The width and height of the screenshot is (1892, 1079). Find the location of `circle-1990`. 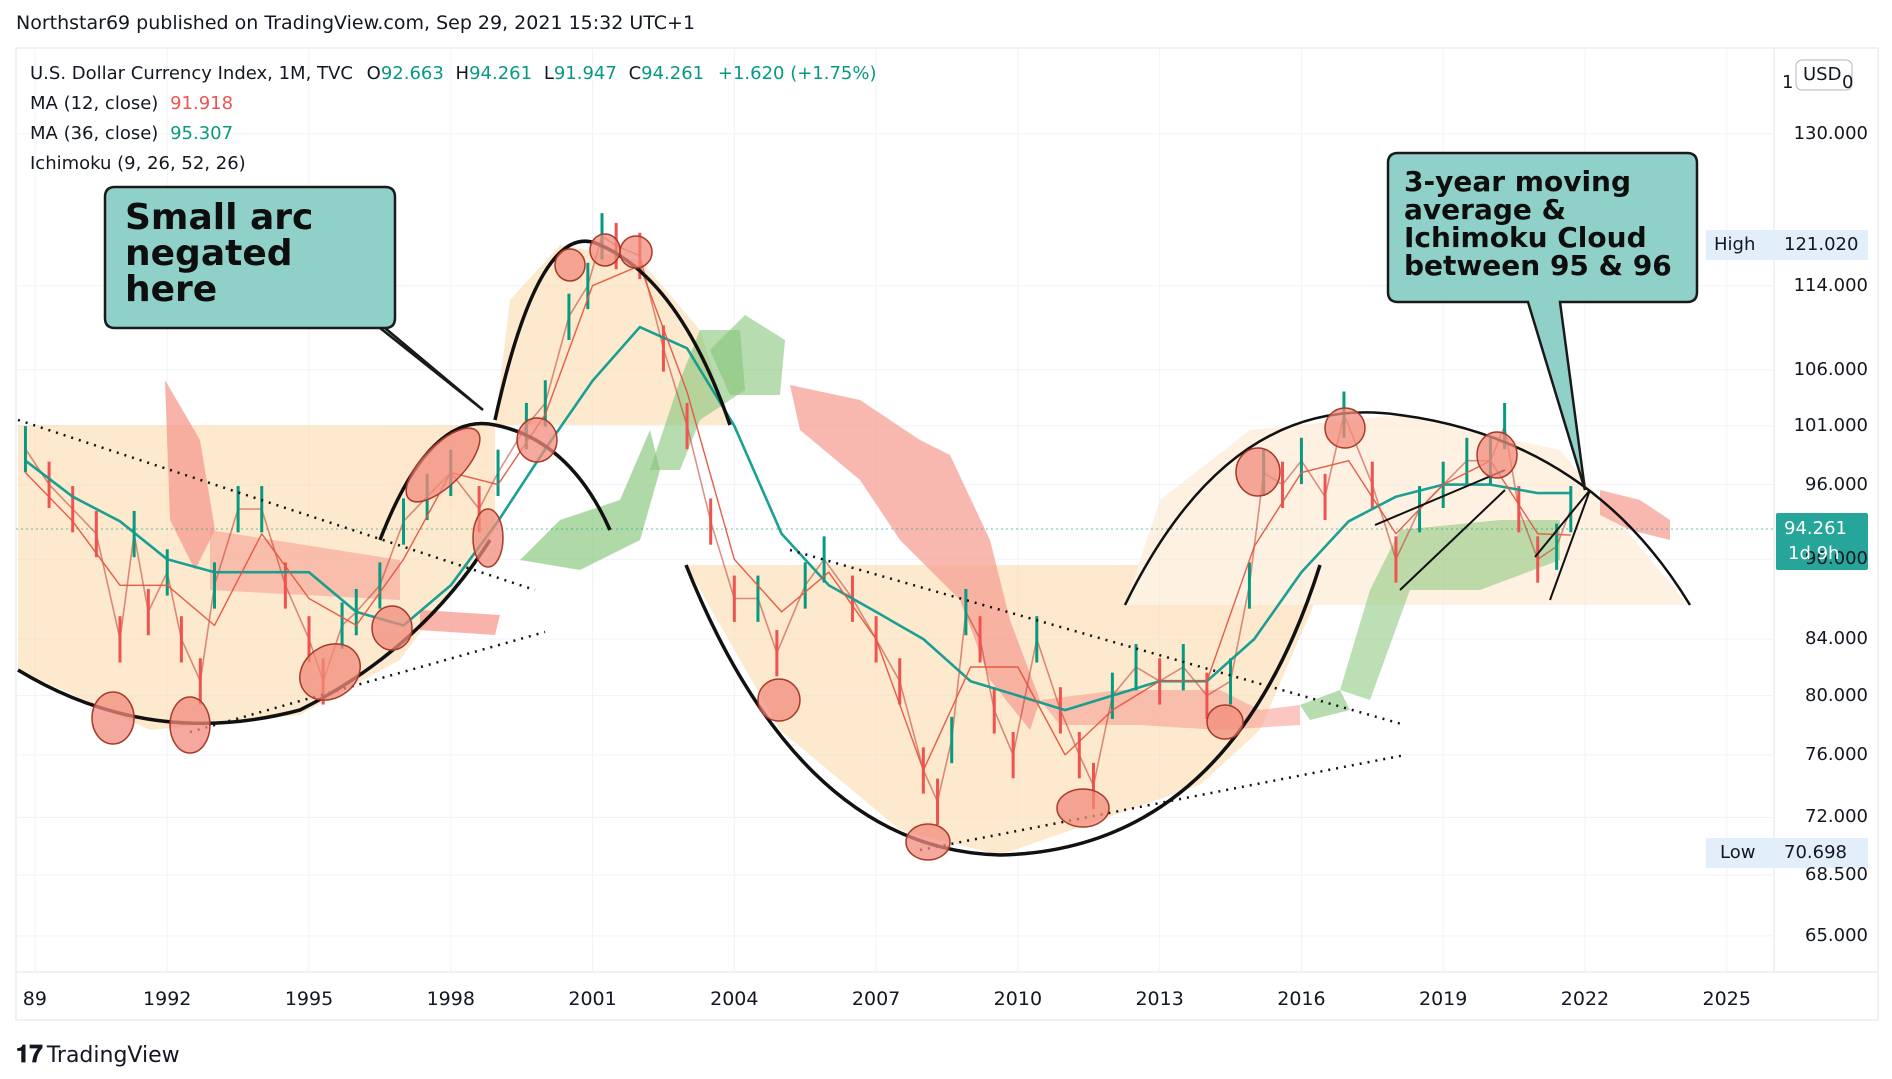

circle-1990 is located at coordinates (113, 718).